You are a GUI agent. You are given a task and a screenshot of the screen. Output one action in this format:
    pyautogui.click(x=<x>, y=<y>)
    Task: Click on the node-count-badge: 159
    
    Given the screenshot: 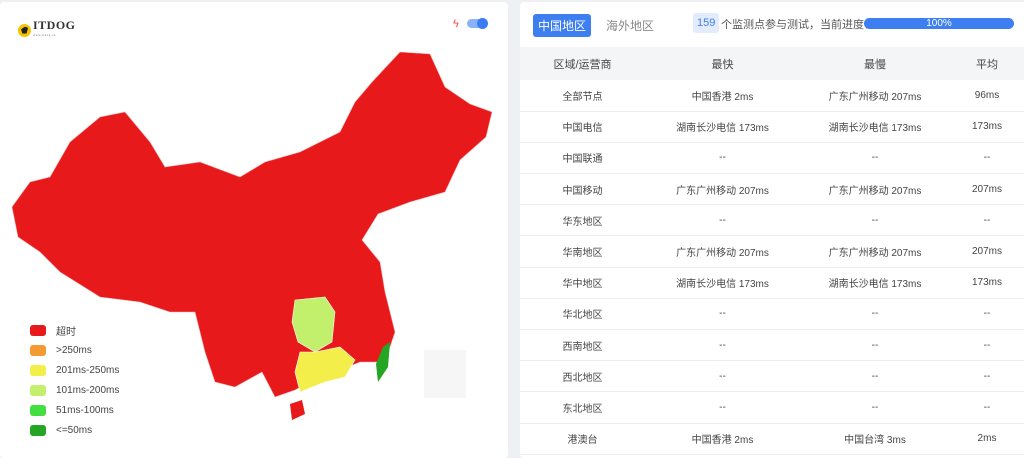 What is the action you would take?
    pyautogui.click(x=706, y=23)
    